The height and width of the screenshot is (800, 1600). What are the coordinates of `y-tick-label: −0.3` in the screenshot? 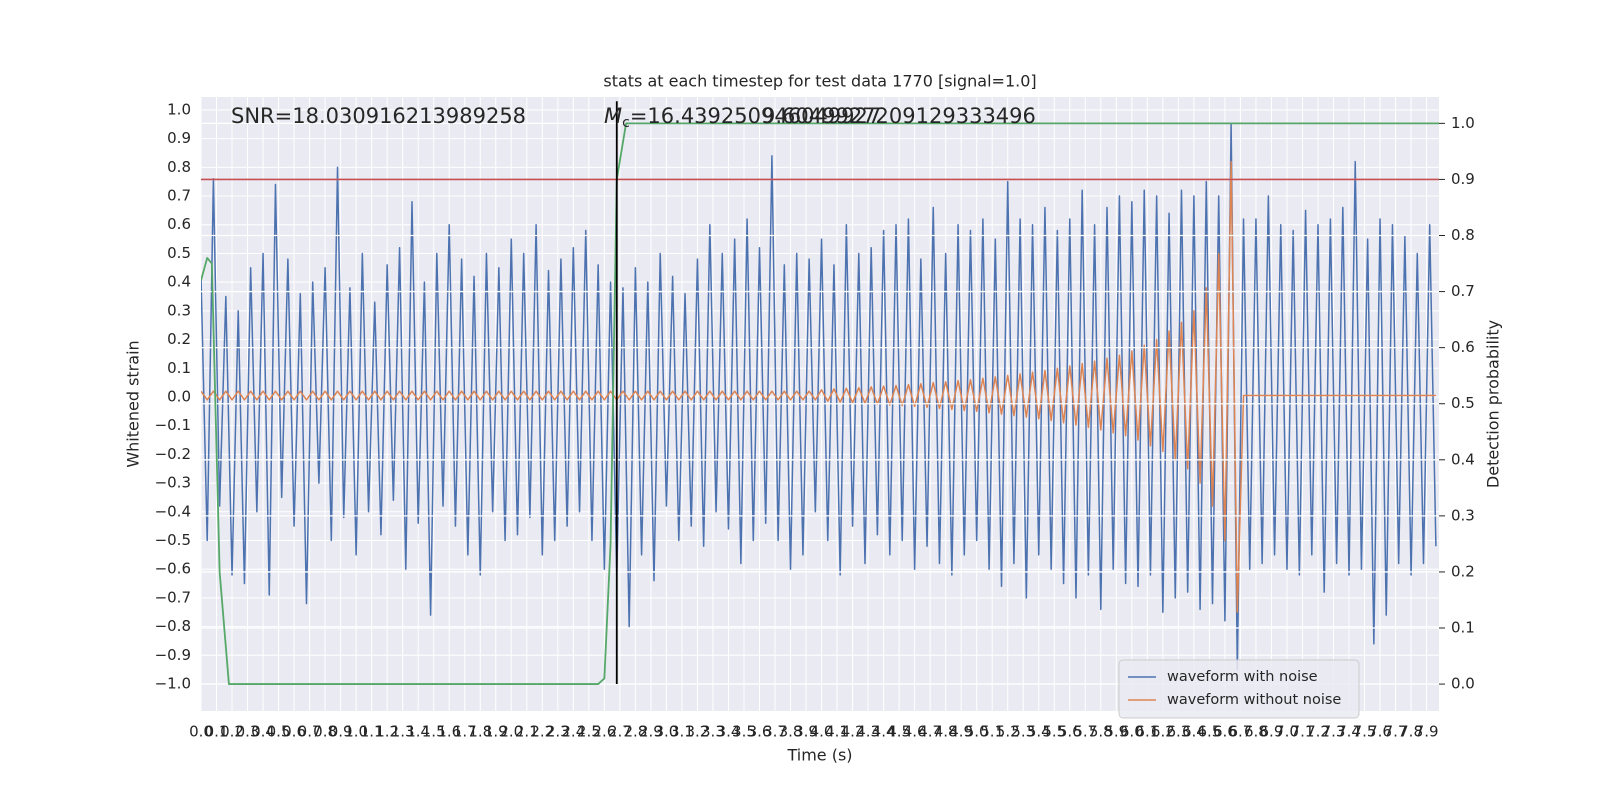 It's located at (173, 483).